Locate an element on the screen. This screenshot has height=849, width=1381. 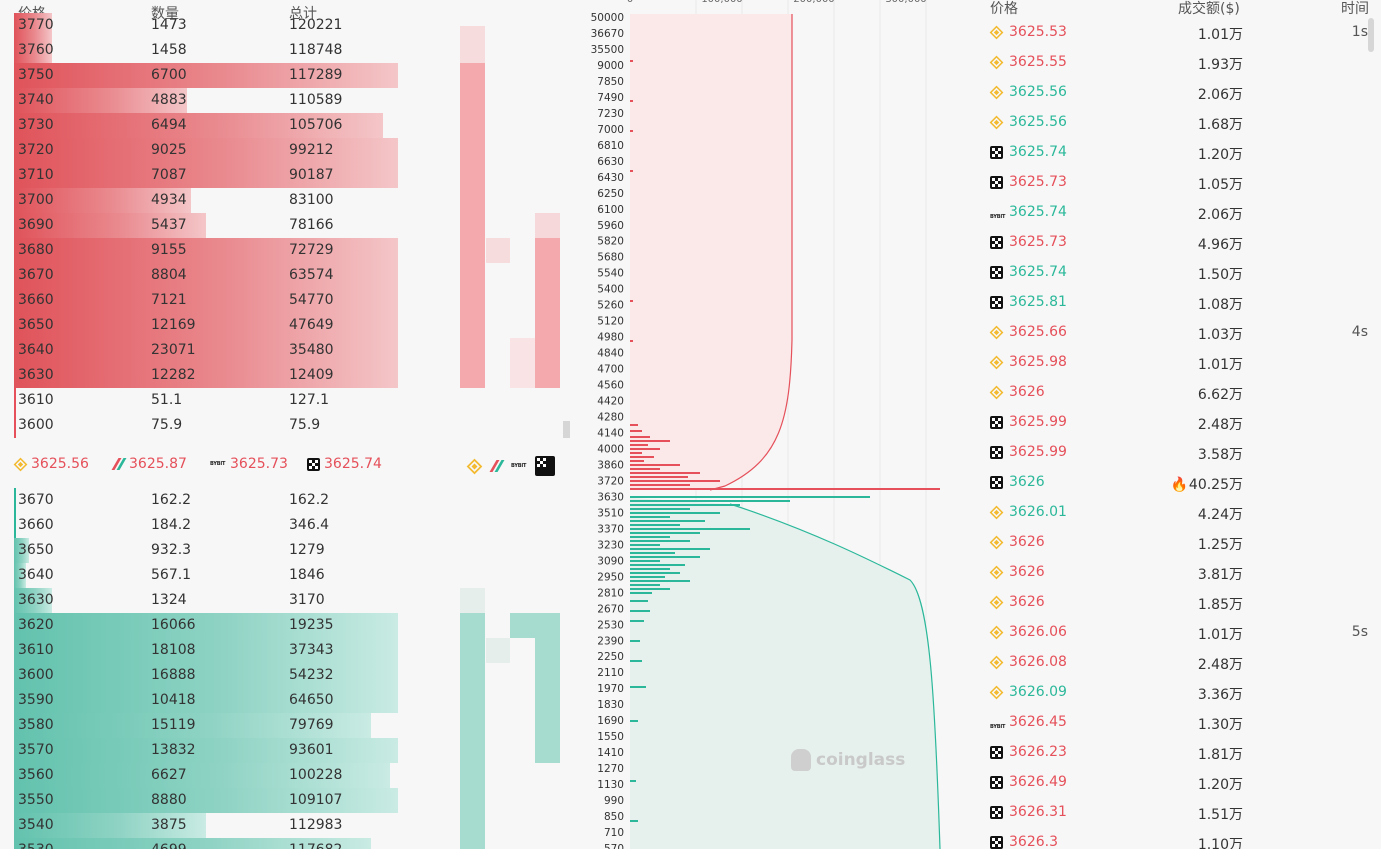
trade-row: 3626 6.62万 is located at coordinates (1172, 393).